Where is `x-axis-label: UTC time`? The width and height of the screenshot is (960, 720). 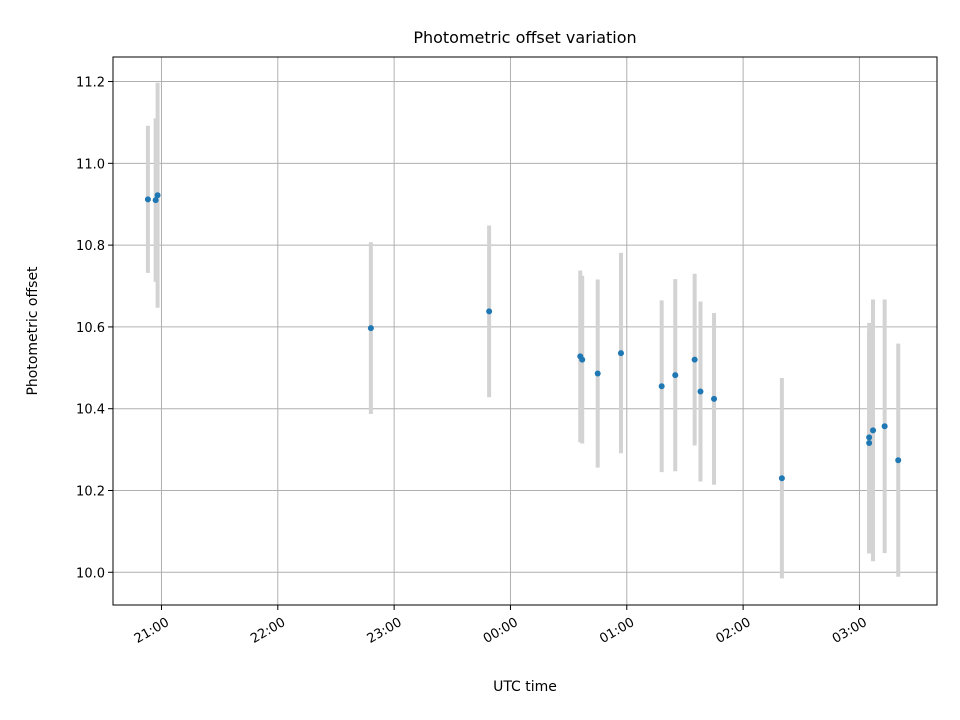 x-axis-label: UTC time is located at coordinates (525, 687).